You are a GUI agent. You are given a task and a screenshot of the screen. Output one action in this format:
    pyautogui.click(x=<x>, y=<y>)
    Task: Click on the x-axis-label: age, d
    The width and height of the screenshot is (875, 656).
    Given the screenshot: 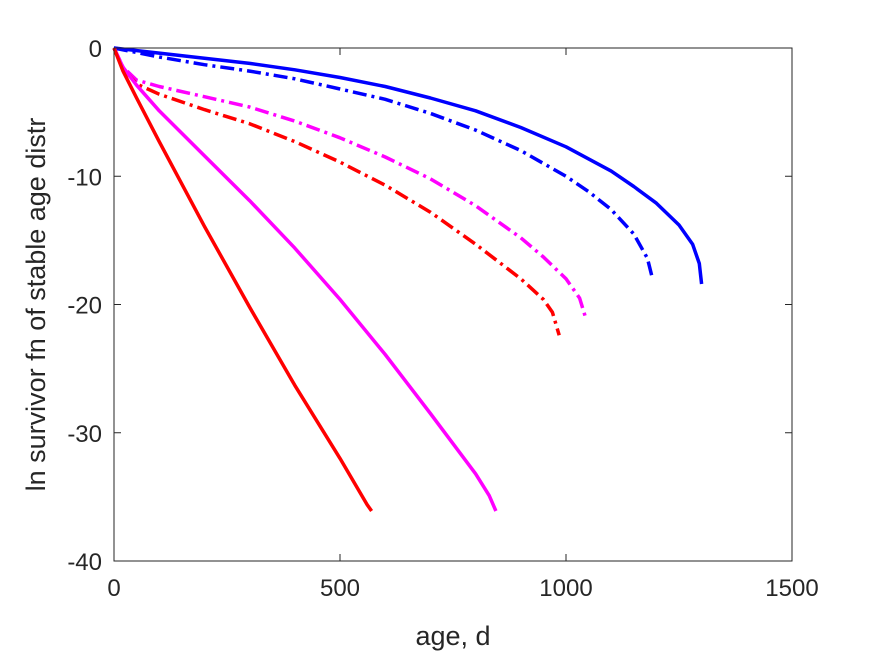 What is the action you would take?
    pyautogui.click(x=452, y=636)
    